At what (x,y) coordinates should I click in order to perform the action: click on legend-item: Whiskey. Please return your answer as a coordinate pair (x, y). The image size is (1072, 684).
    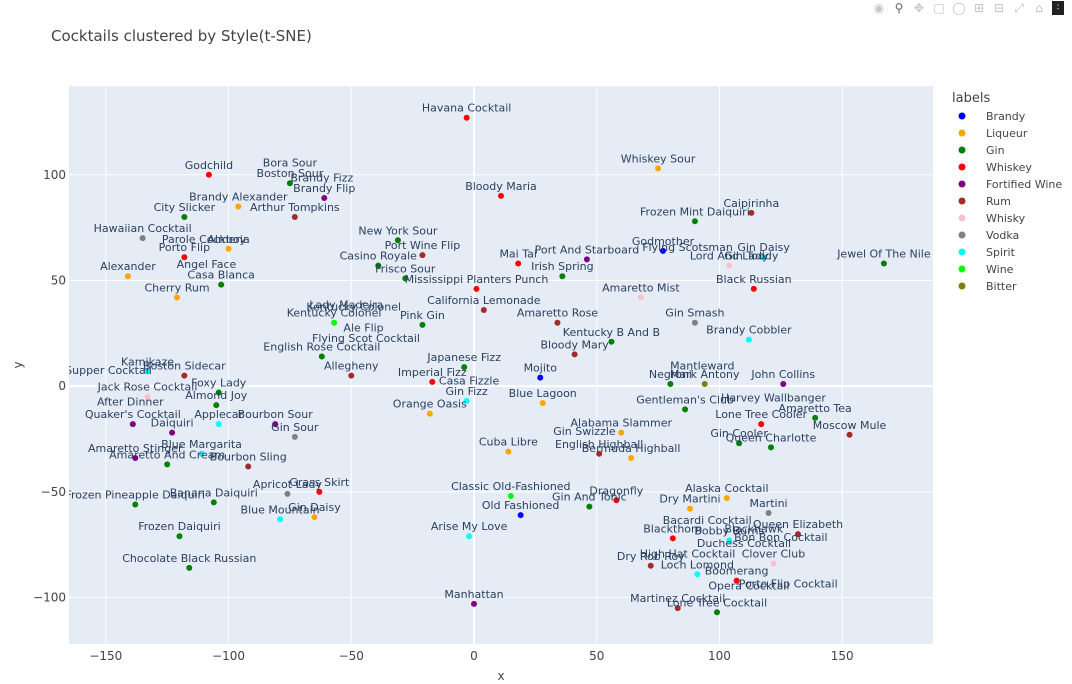
    Looking at the image, I should click on (995, 167).